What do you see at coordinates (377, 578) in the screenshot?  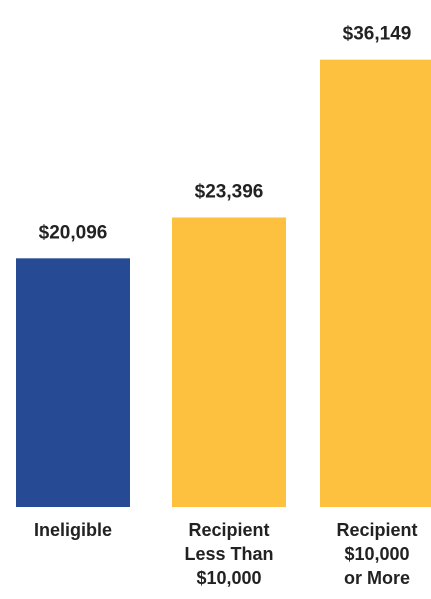 I see `category-label-2-line-2: or More` at bounding box center [377, 578].